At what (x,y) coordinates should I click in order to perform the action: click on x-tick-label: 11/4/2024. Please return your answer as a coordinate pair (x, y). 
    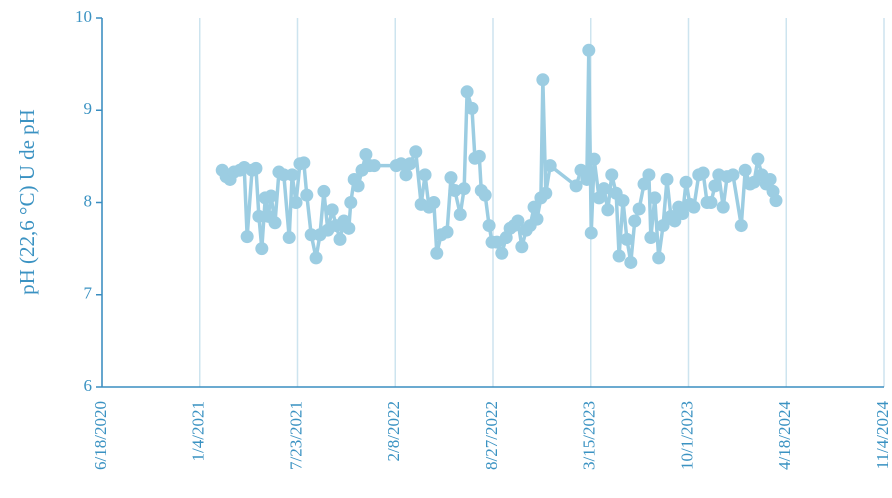
    Looking at the image, I should click on (882, 435).